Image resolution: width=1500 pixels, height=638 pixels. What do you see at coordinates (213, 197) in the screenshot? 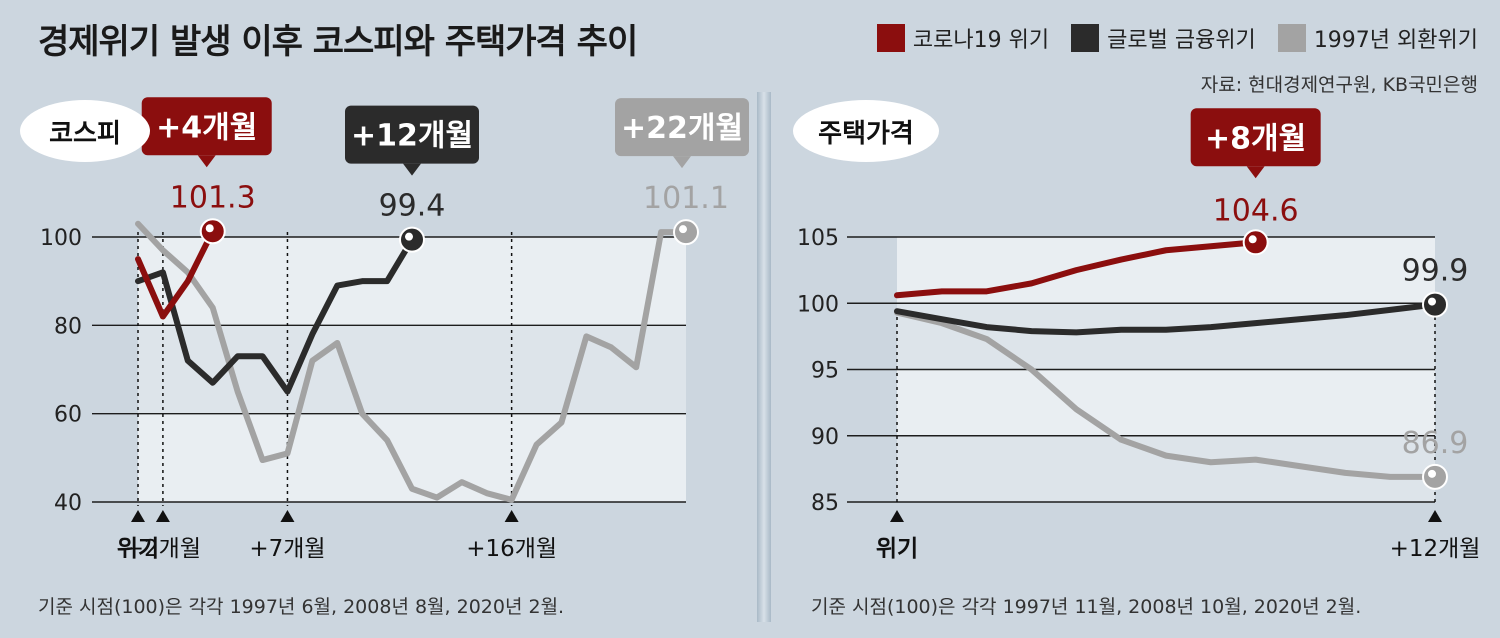
I see `kospi-end-value-label-0: 101.3` at bounding box center [213, 197].